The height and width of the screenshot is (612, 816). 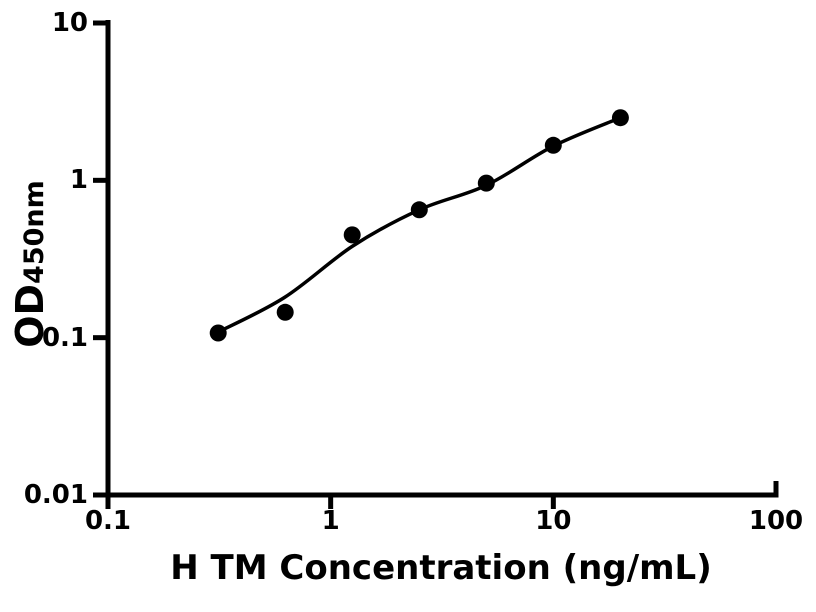 What do you see at coordinates (64, 337) in the screenshot?
I see `y-tick-label: 0.1` at bounding box center [64, 337].